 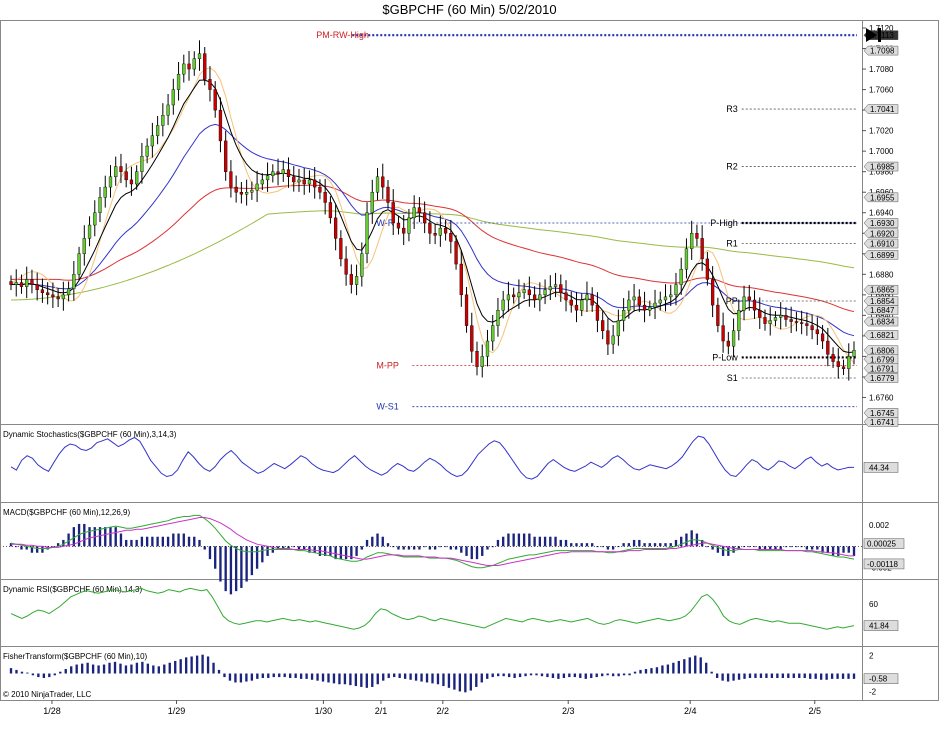 I want to click on pivot-label-w-s1: W-S1, so click(x=387, y=407).